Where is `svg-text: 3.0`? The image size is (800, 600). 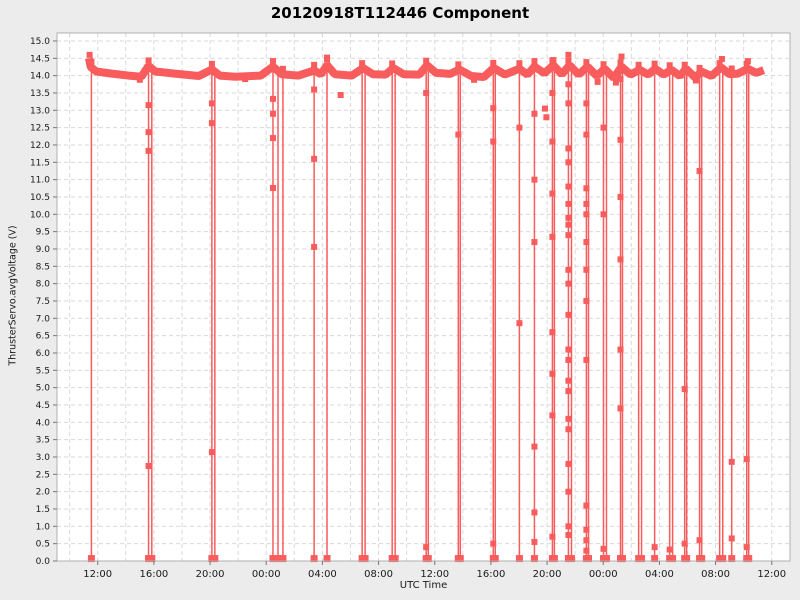 svg-text: 3.0 is located at coordinates (43, 458).